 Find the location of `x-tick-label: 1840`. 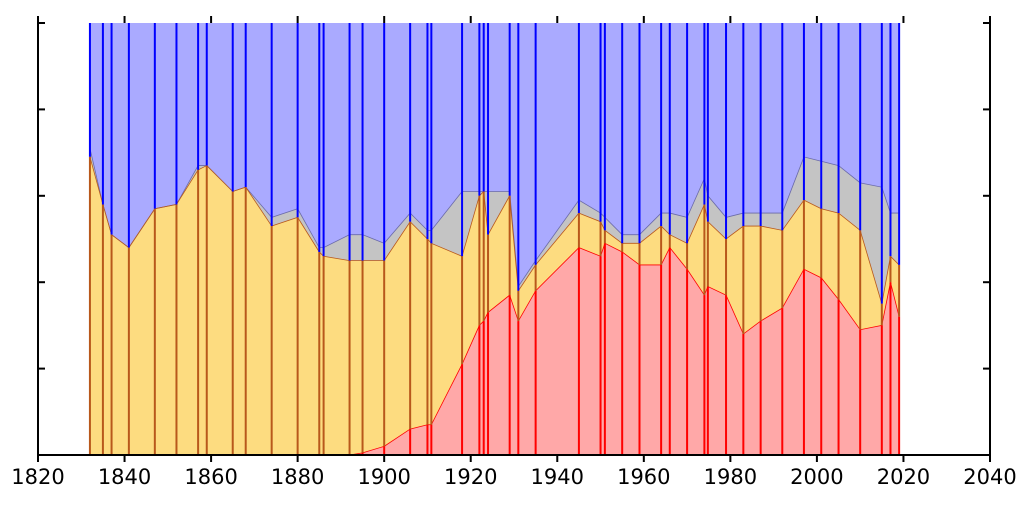

x-tick-label: 1840 is located at coordinates (124, 477).